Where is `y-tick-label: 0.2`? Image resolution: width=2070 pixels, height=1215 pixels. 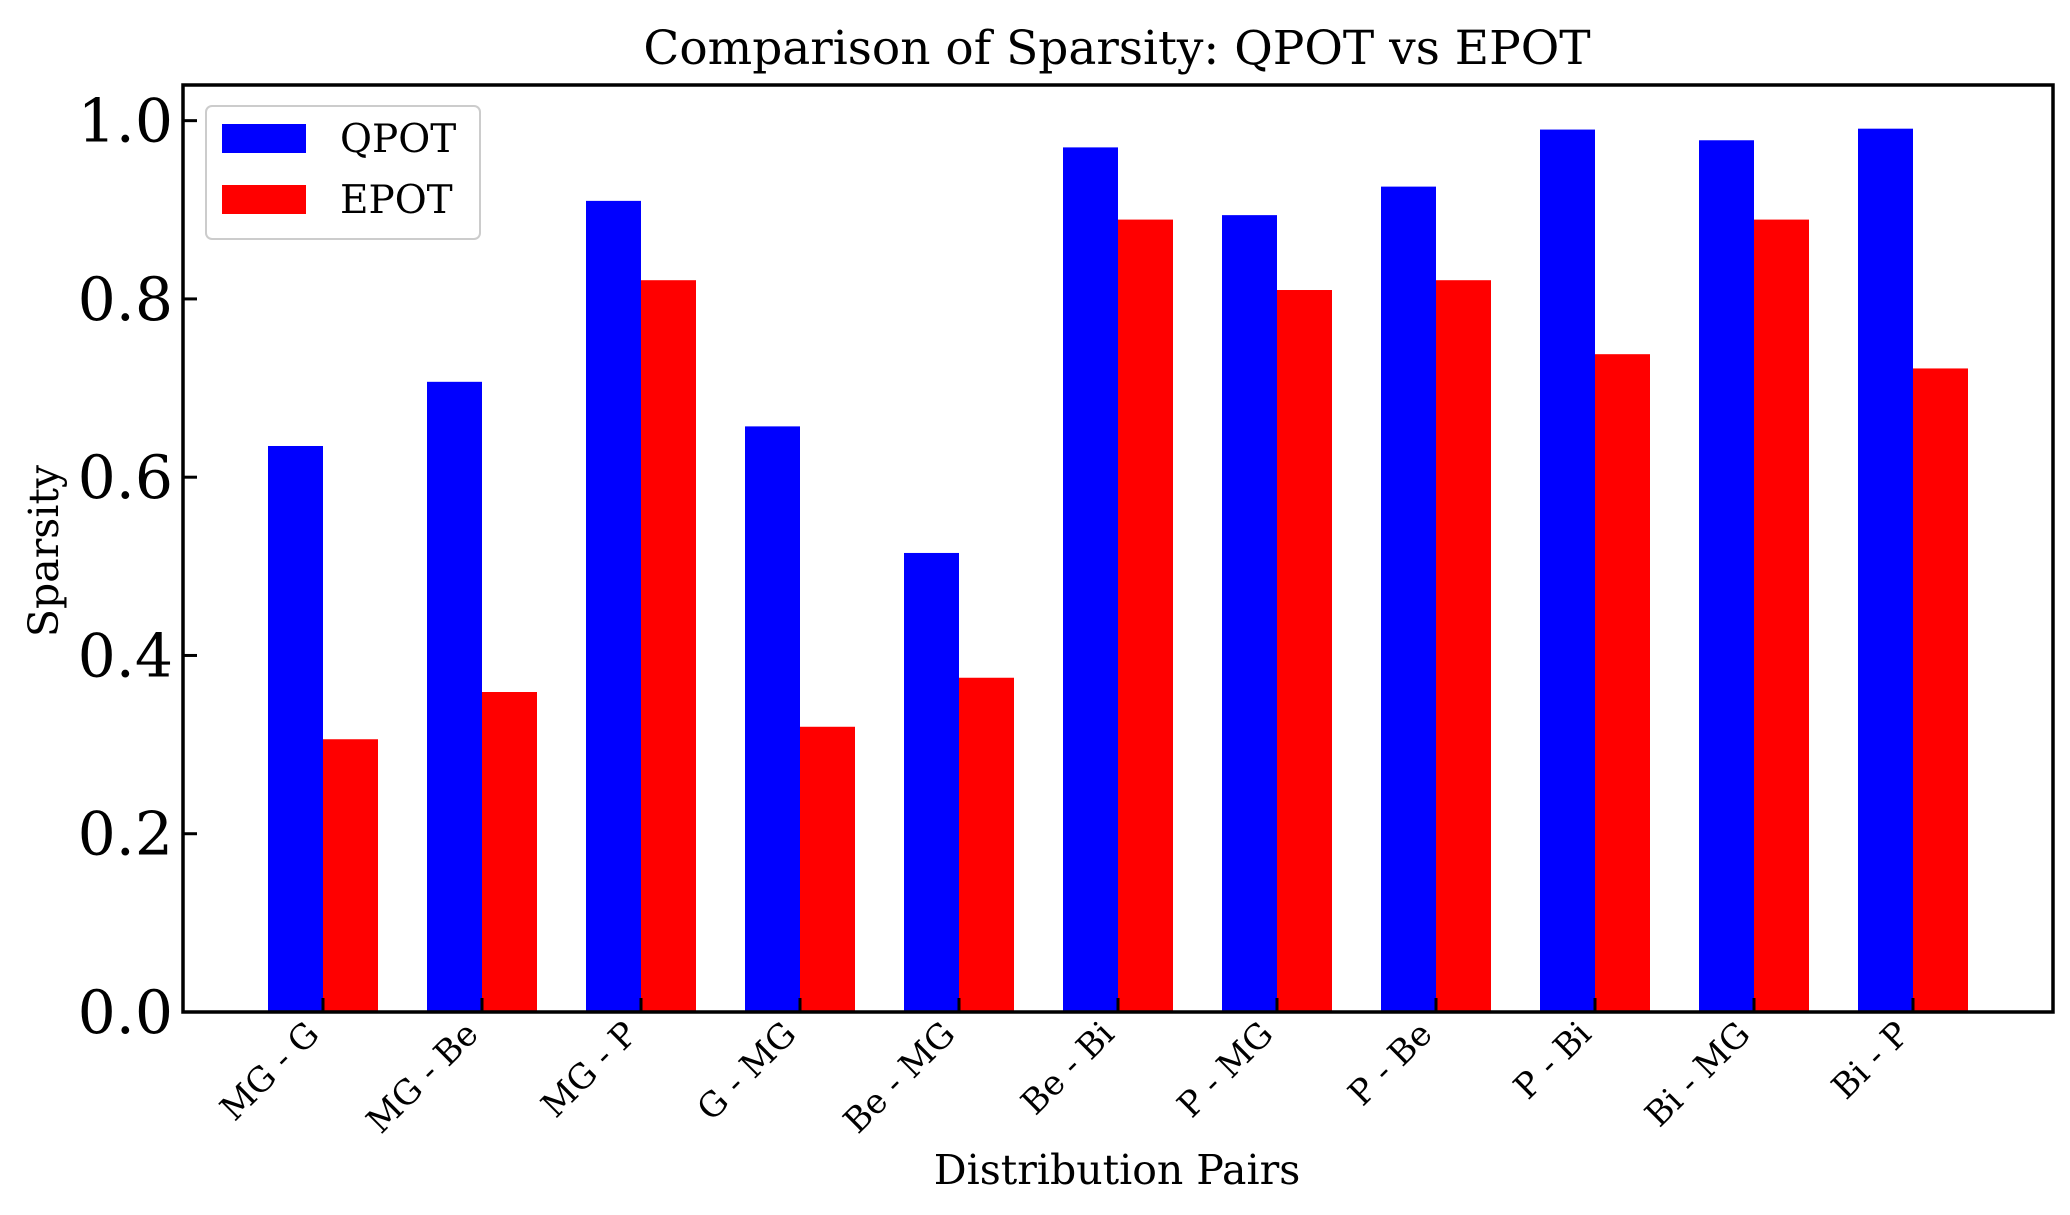 y-tick-label: 0.2 is located at coordinates (125, 835).